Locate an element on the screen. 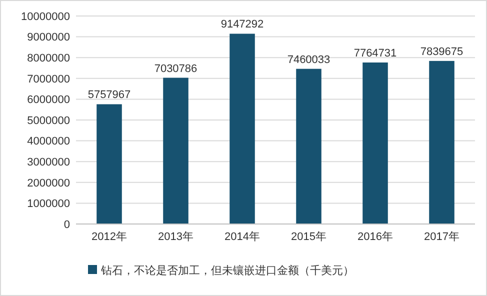 The image size is (487, 296). legend-label: 钻石，不论是否加工，但未镶嵌进口金额（千美元） is located at coordinates (227, 270).